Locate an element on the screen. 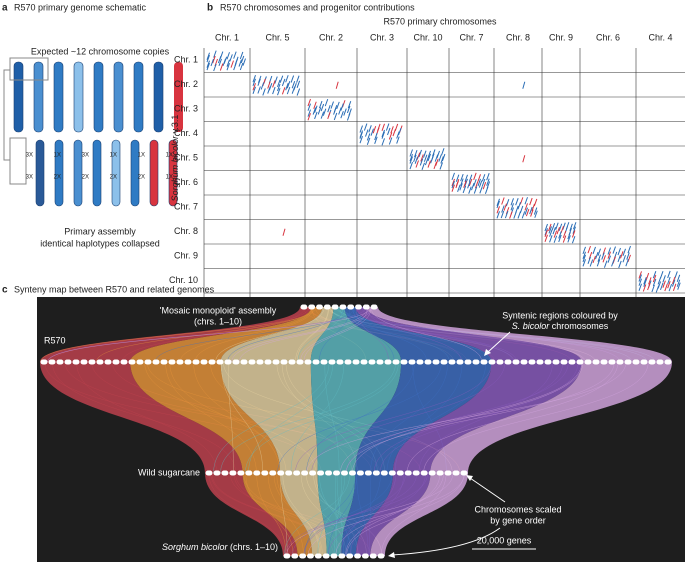  syntenic-label: S. bicolor chromosomes is located at coordinates (560, 326).